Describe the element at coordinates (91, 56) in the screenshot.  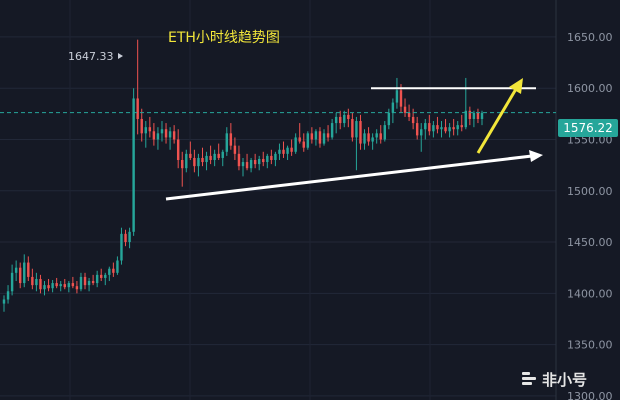
I see `high-price-label: 1647.33` at that location.